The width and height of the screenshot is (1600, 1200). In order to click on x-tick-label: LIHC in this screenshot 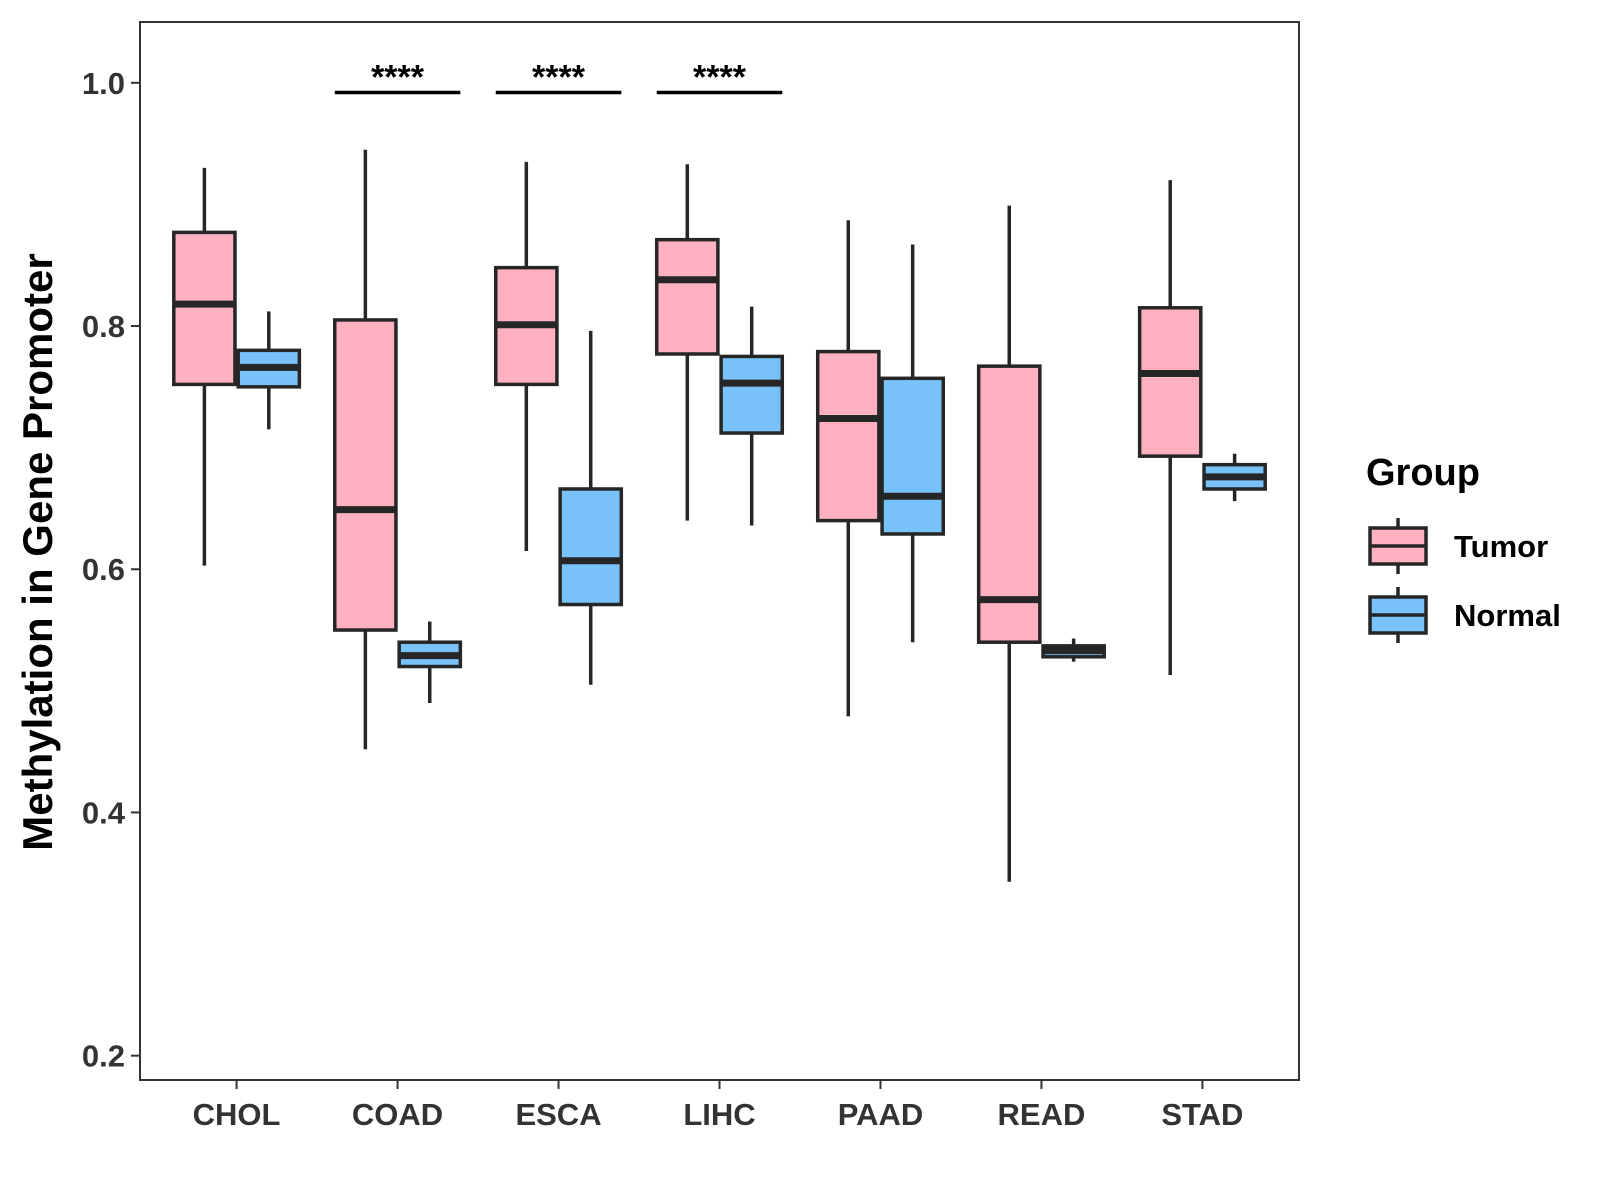, I will do `click(719, 1114)`.